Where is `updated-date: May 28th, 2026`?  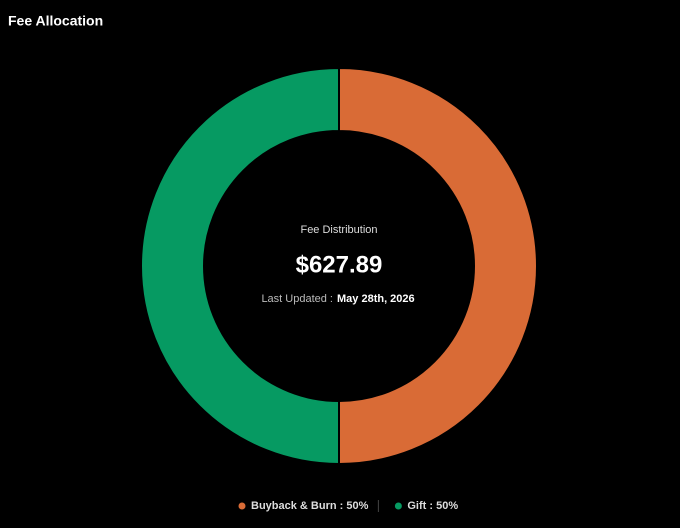
updated-date: May 28th, 2026 is located at coordinates (376, 299).